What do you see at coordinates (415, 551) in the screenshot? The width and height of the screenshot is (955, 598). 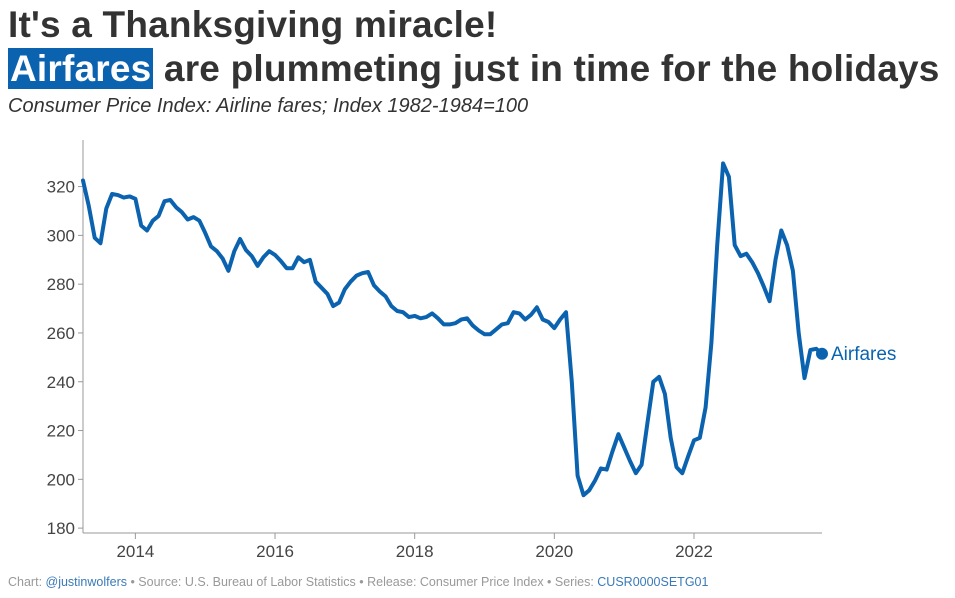 I see `x-tick-label: 2018` at bounding box center [415, 551].